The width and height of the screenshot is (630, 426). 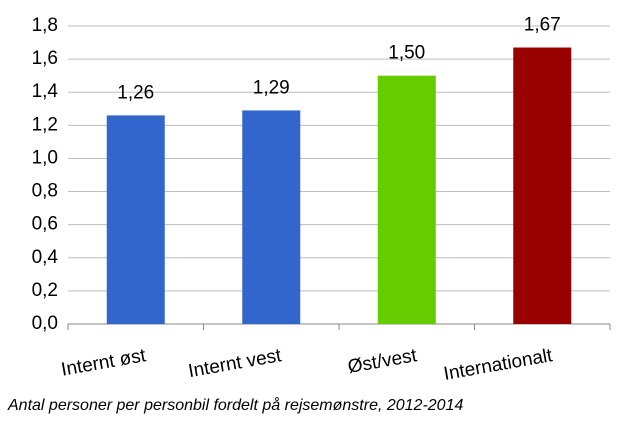 What do you see at coordinates (498, 365) in the screenshot?
I see `x-tick-label: Internationalt` at bounding box center [498, 365].